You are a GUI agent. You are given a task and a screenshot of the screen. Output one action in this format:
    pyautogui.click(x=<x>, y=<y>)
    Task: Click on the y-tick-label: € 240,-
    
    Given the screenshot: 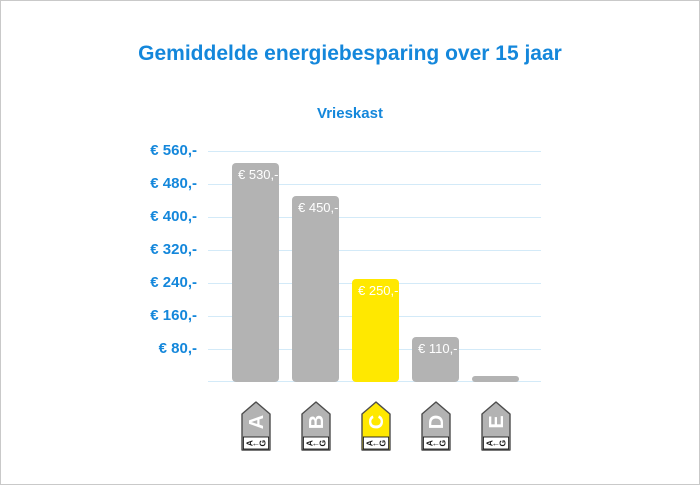 What is the action you would take?
    pyautogui.click(x=173, y=282)
    